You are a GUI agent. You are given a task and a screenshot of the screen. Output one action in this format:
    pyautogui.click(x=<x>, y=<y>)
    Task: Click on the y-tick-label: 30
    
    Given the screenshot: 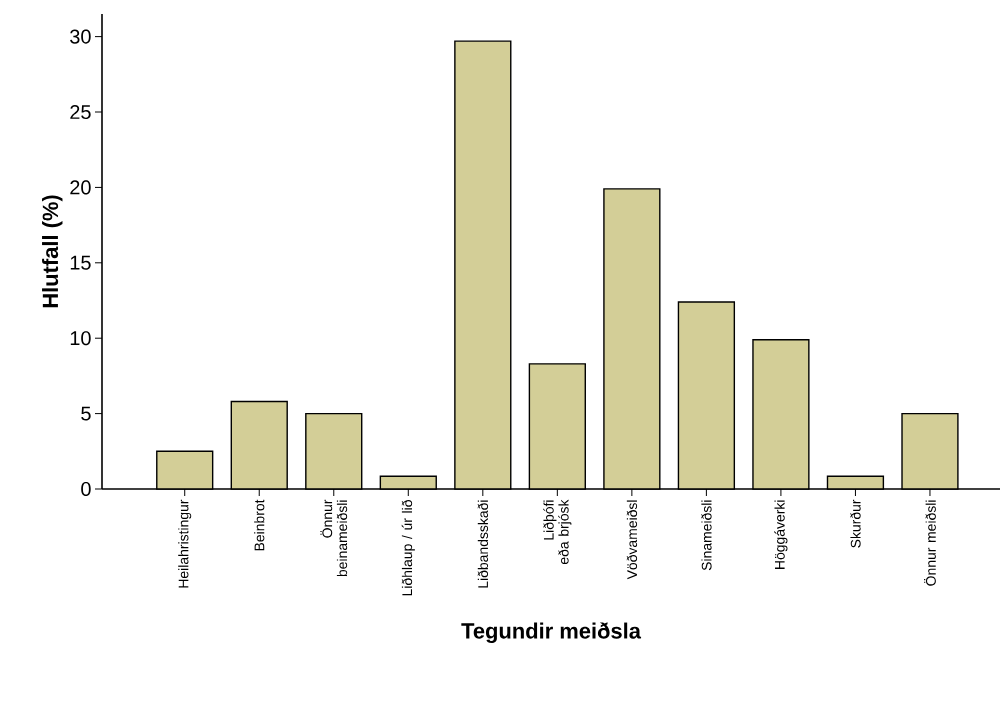 What is the action you would take?
    pyautogui.click(x=80, y=36)
    